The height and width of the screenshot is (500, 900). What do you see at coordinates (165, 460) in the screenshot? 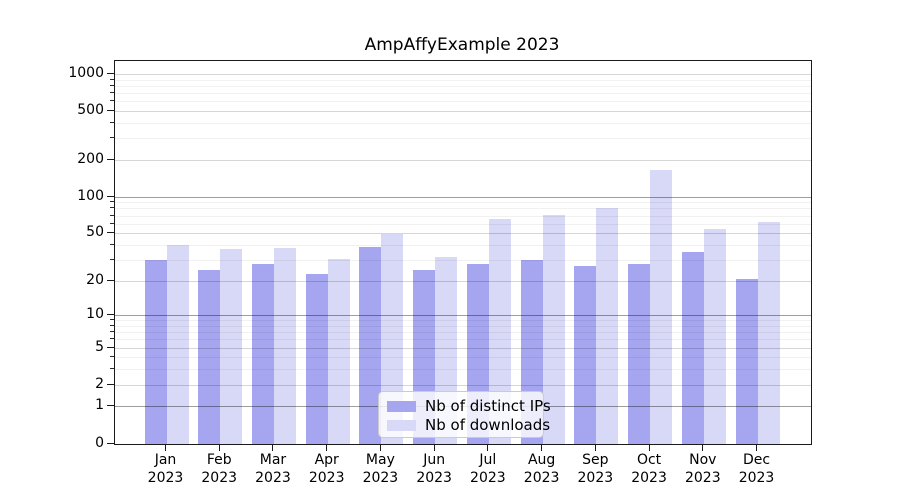
I see `x-tick-month: Jan` at bounding box center [165, 460].